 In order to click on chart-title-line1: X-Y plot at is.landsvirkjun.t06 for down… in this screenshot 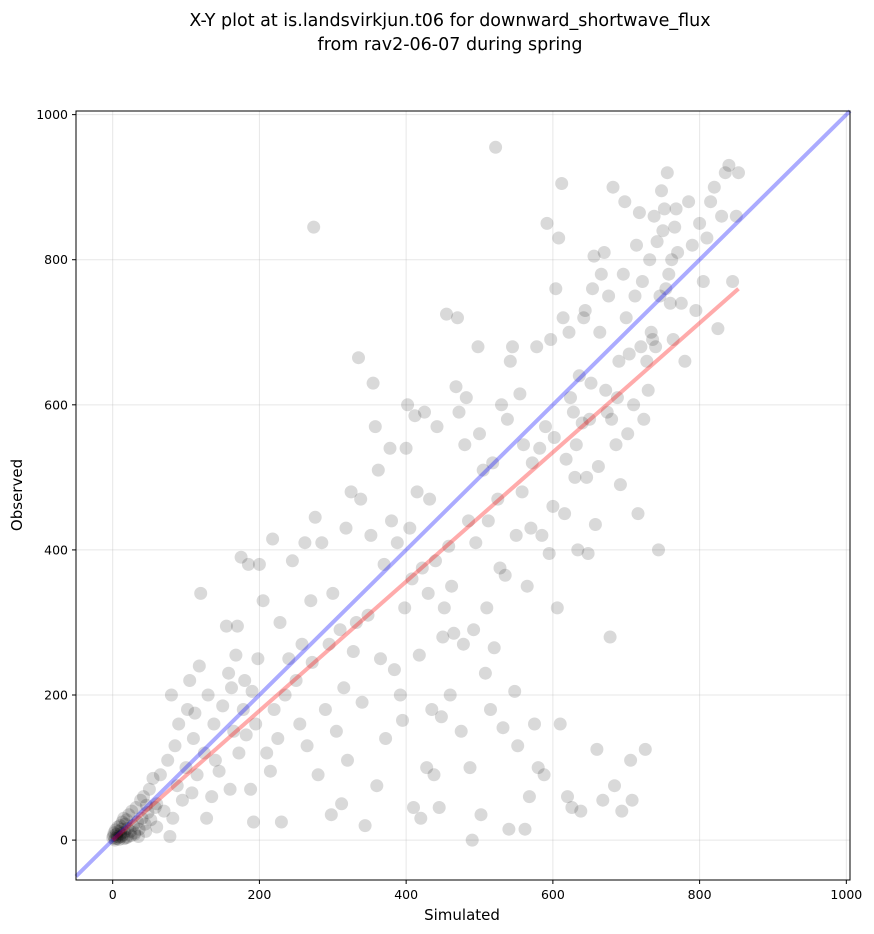, I will do `click(449, 21)`.